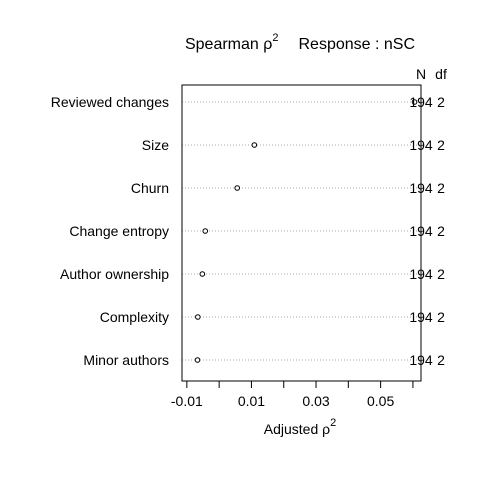 The width and height of the screenshot is (480, 480). I want to click on header-n: N, so click(421, 74).